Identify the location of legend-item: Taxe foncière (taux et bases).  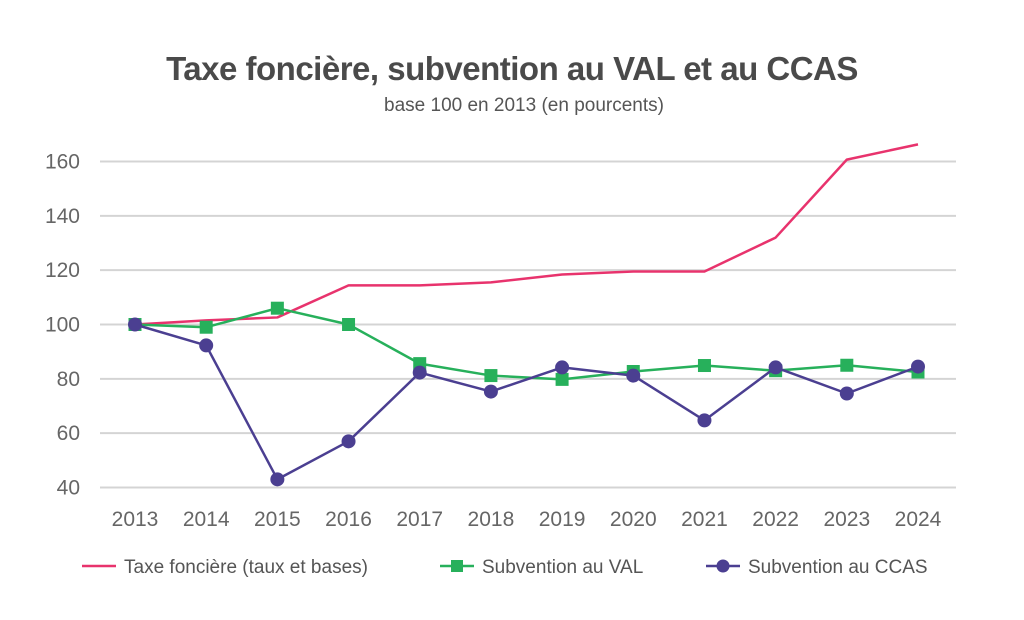
(225, 567).